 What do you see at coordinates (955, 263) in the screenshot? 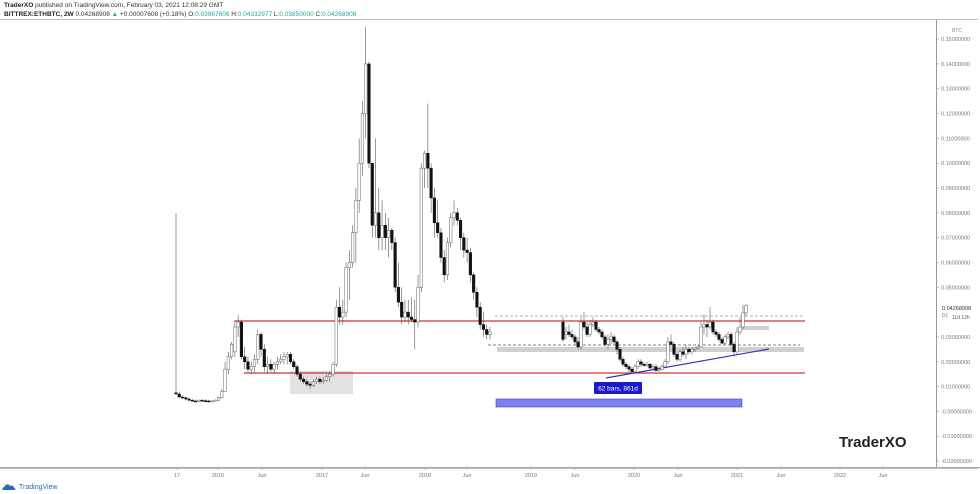
I see `price-tick-label: 0.06000000` at bounding box center [955, 263].